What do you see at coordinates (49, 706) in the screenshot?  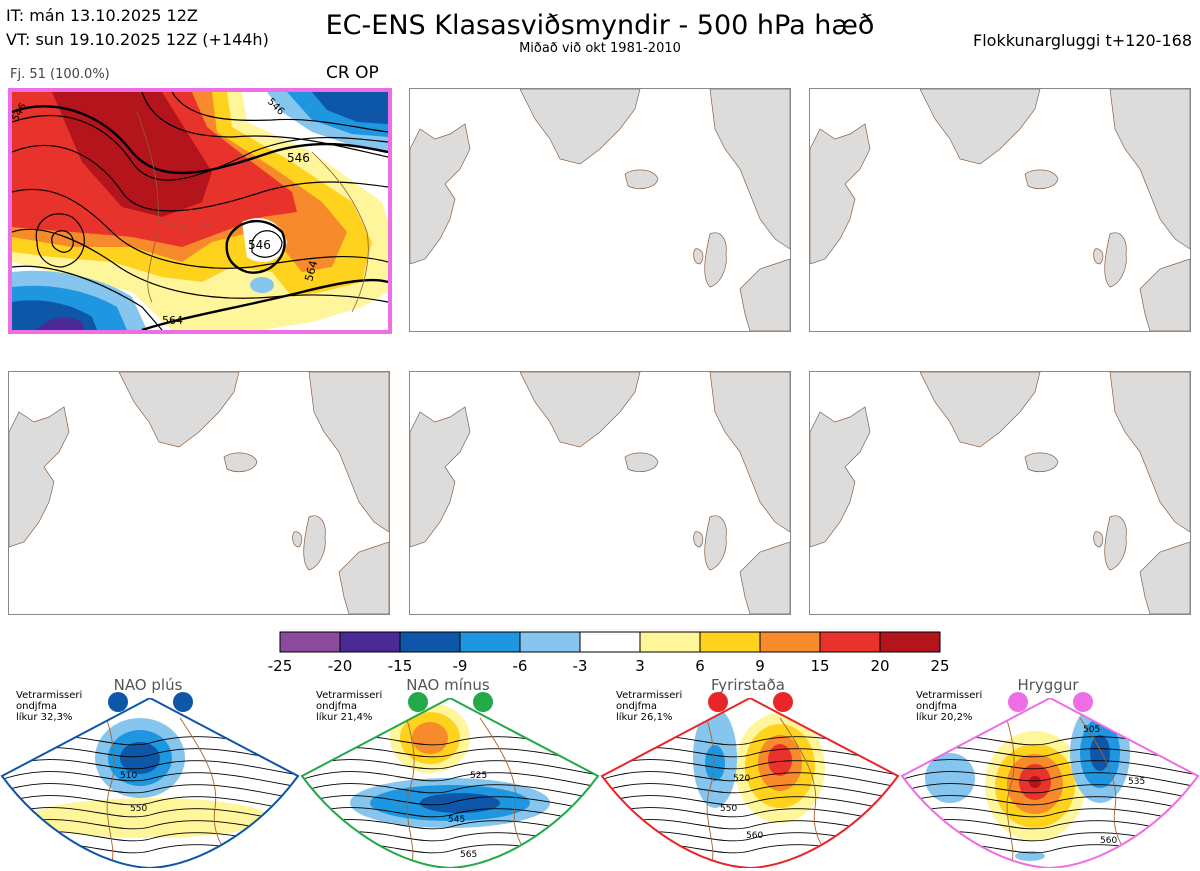 I see `regime-probability: Vetrarmisseri ondjfma líkur 32,3%` at bounding box center [49, 706].